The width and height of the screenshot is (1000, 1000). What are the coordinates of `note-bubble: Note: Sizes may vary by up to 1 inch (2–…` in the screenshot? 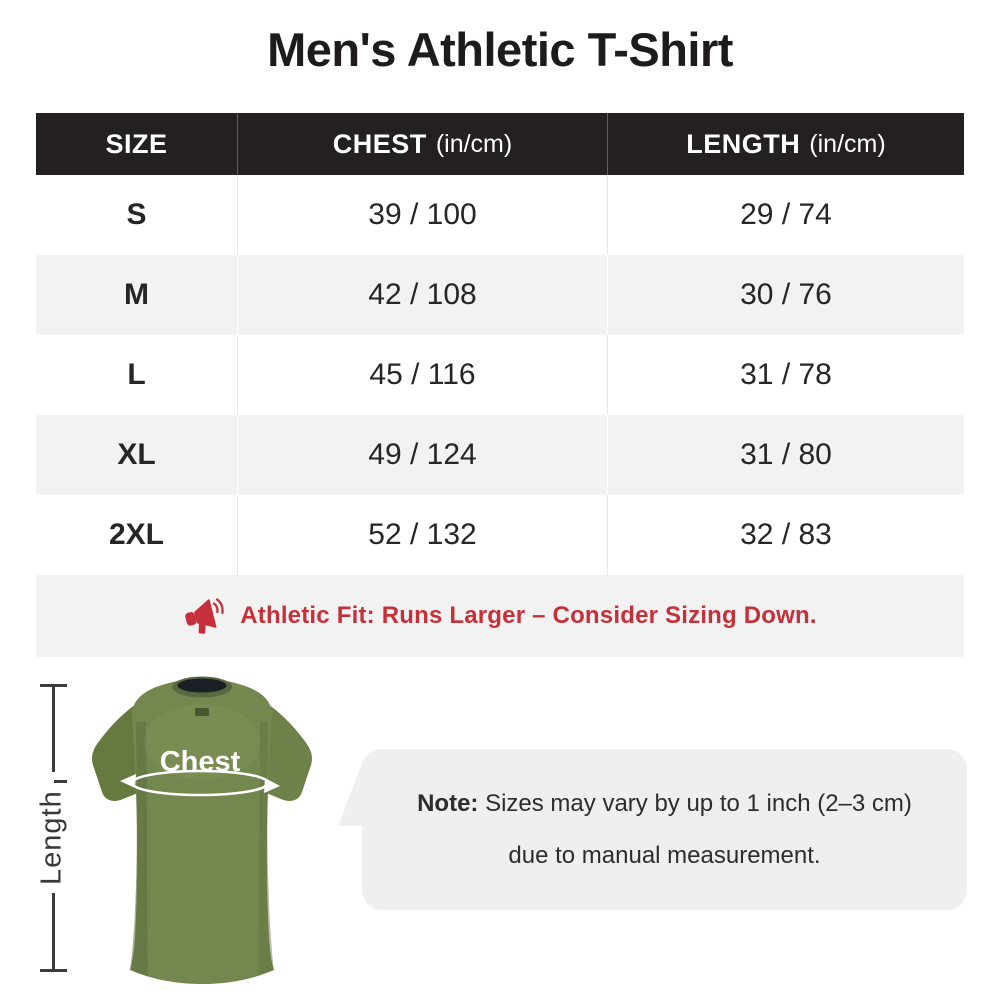 It's located at (652, 829).